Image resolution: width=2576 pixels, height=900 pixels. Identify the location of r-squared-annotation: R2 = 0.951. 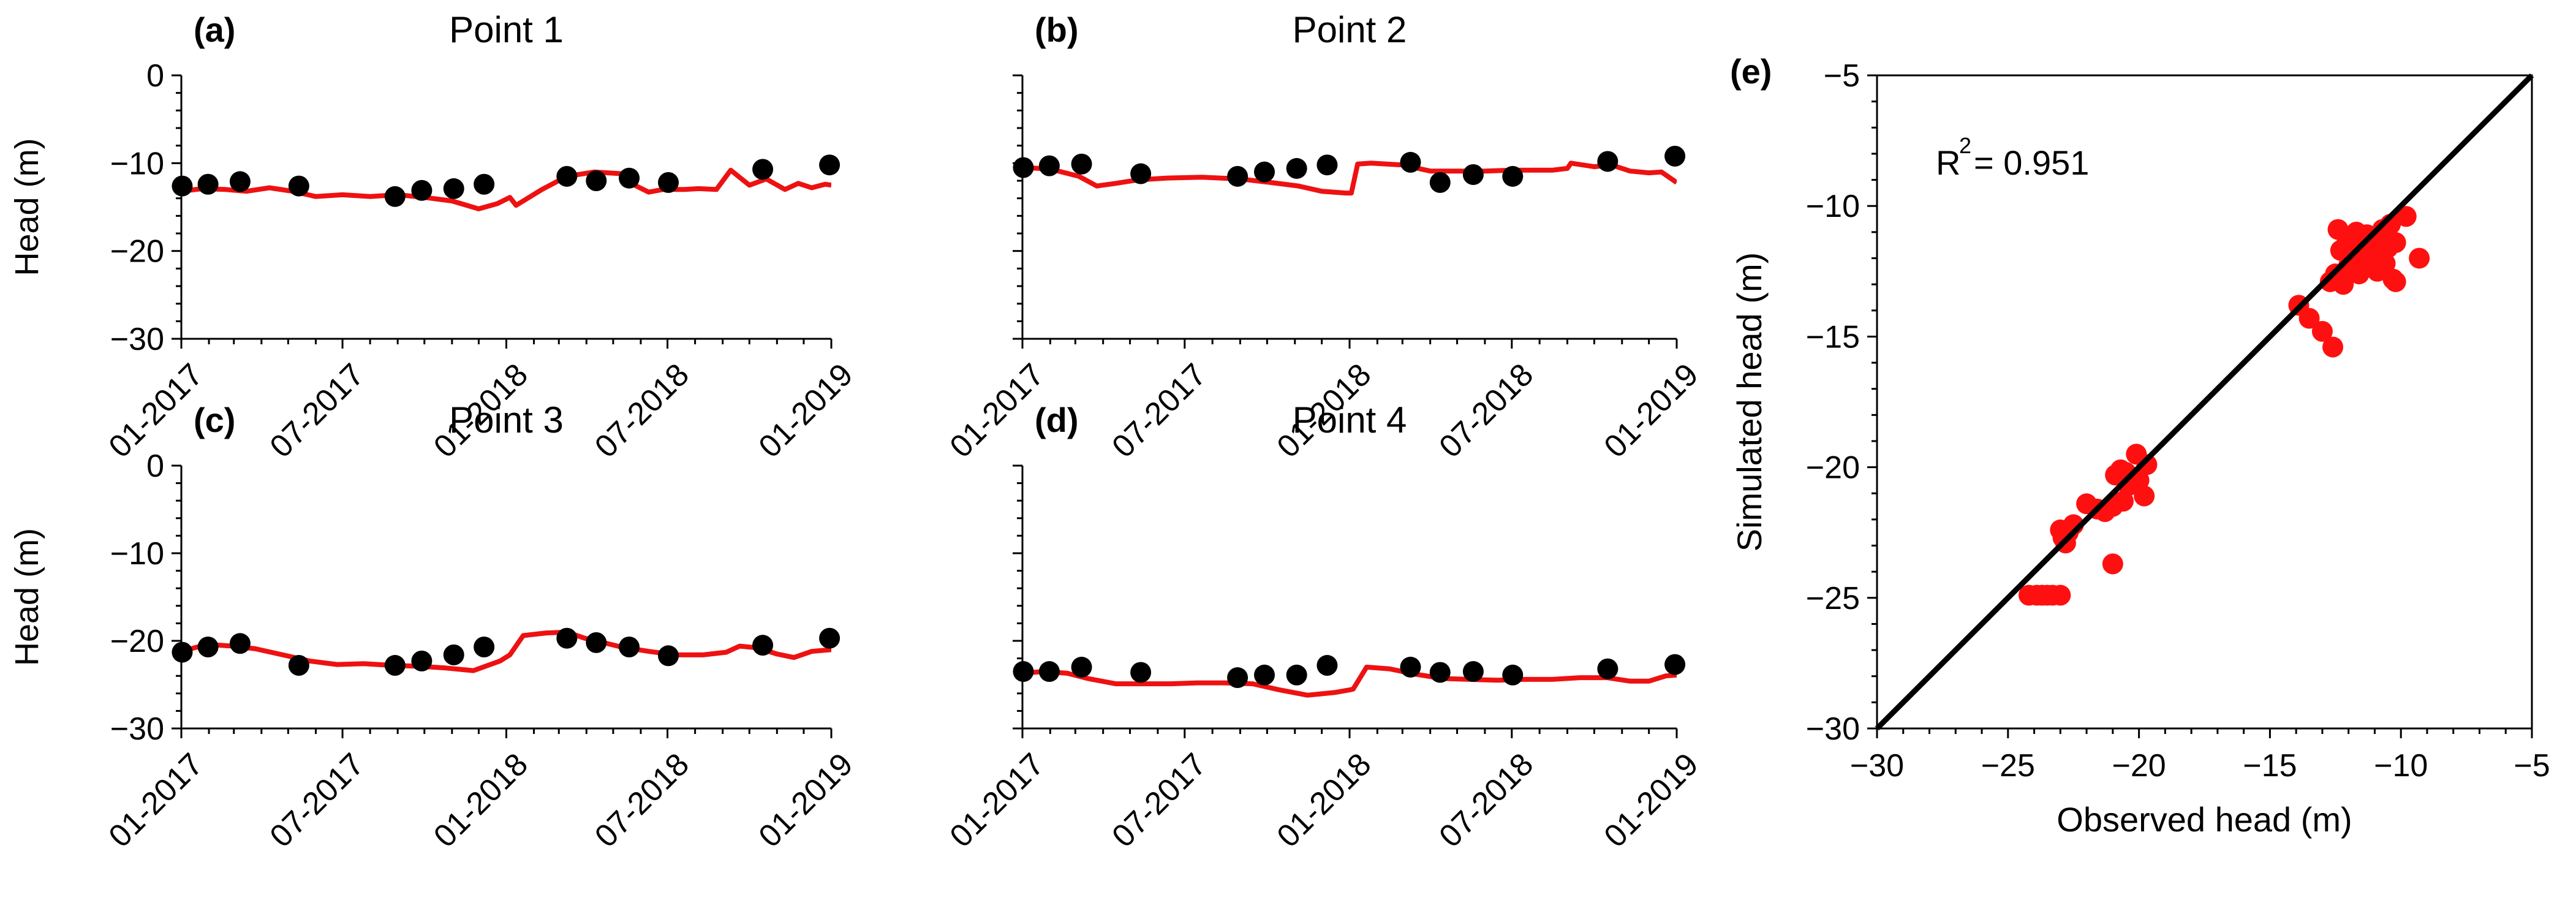
(2012, 157).